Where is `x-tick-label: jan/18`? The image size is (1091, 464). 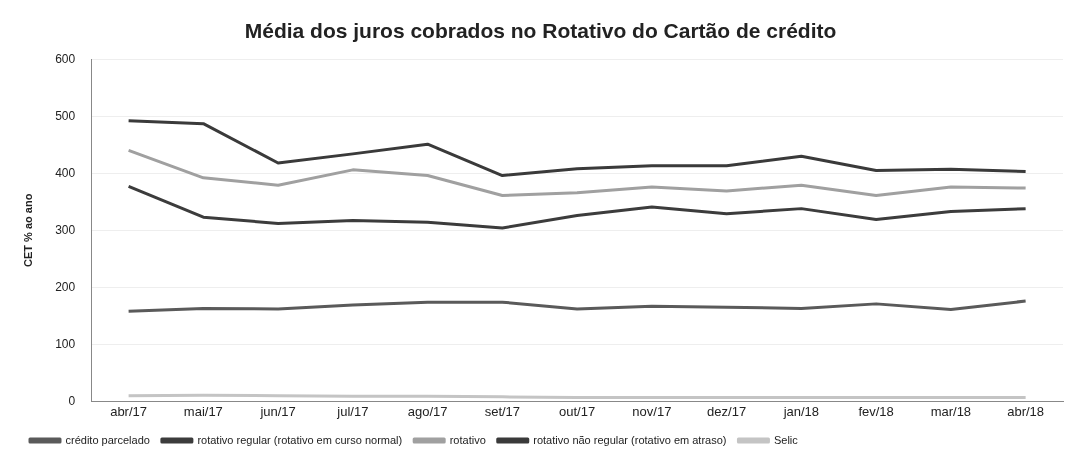
x-tick-label: jan/18 is located at coordinates (801, 411).